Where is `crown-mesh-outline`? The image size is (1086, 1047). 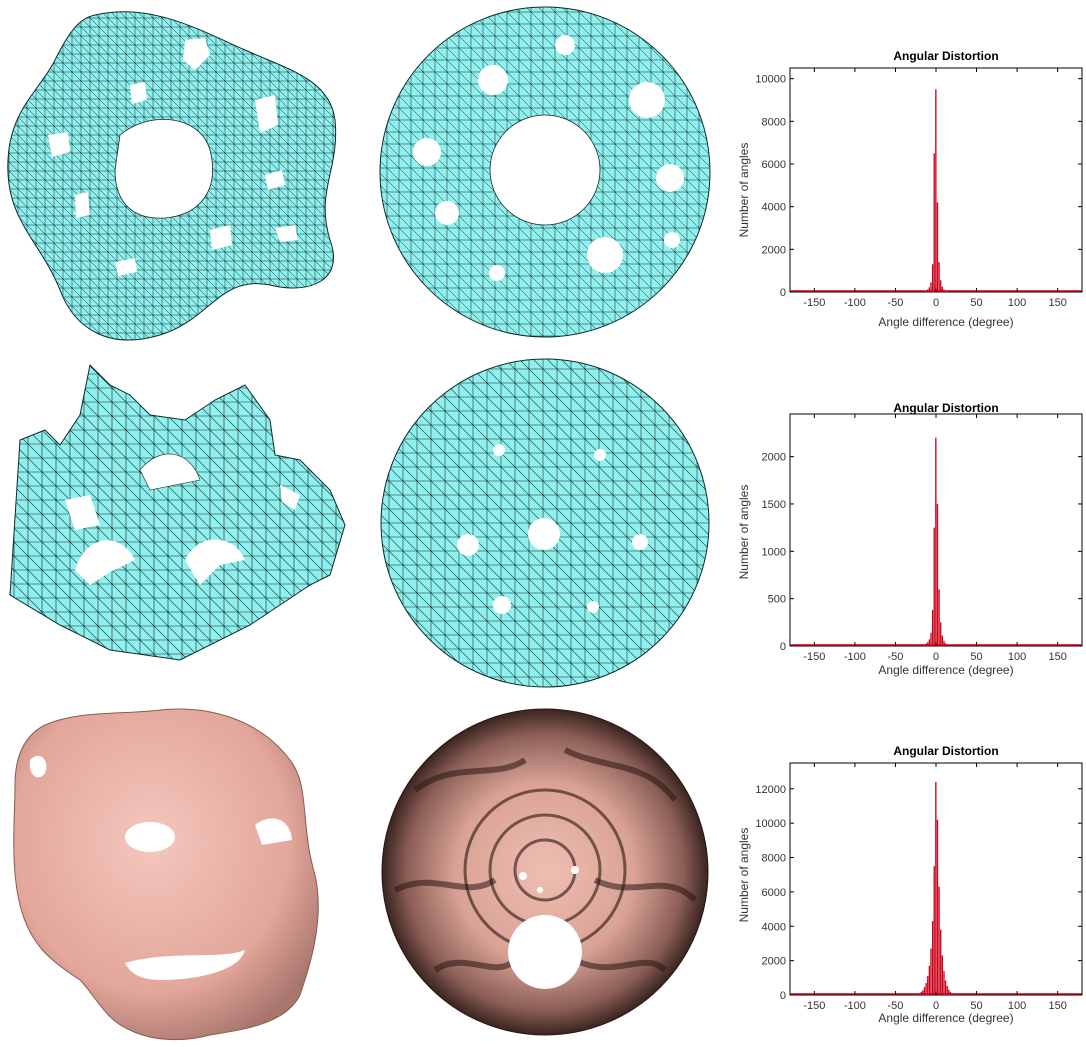 crown-mesh-outline is located at coordinates (177, 512).